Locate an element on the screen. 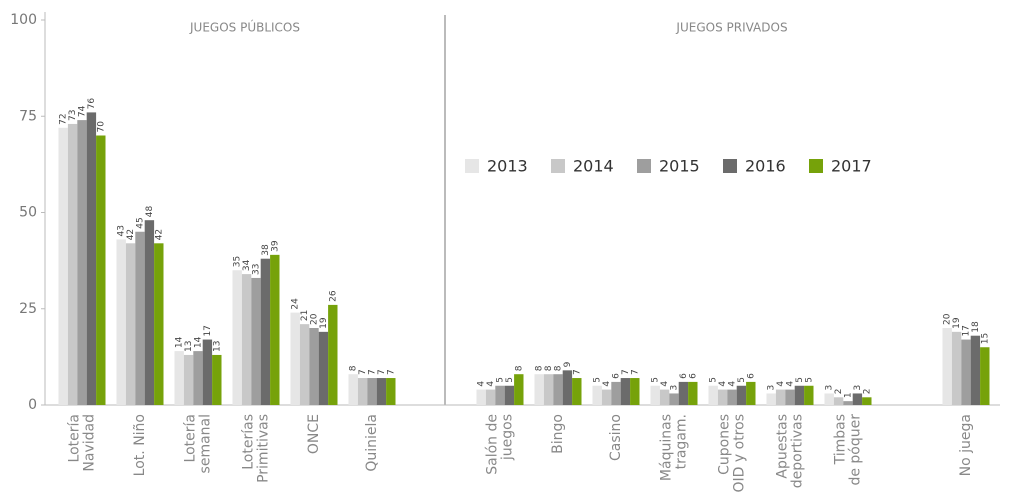 The image size is (1012, 503). data-label: 48 is located at coordinates (150, 211).